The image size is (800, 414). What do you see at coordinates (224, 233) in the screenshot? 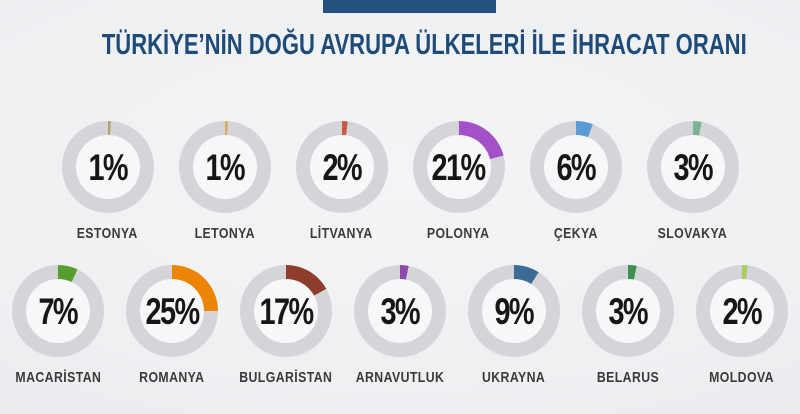
I see `donut-label-letonya: LETONYA` at bounding box center [224, 233].